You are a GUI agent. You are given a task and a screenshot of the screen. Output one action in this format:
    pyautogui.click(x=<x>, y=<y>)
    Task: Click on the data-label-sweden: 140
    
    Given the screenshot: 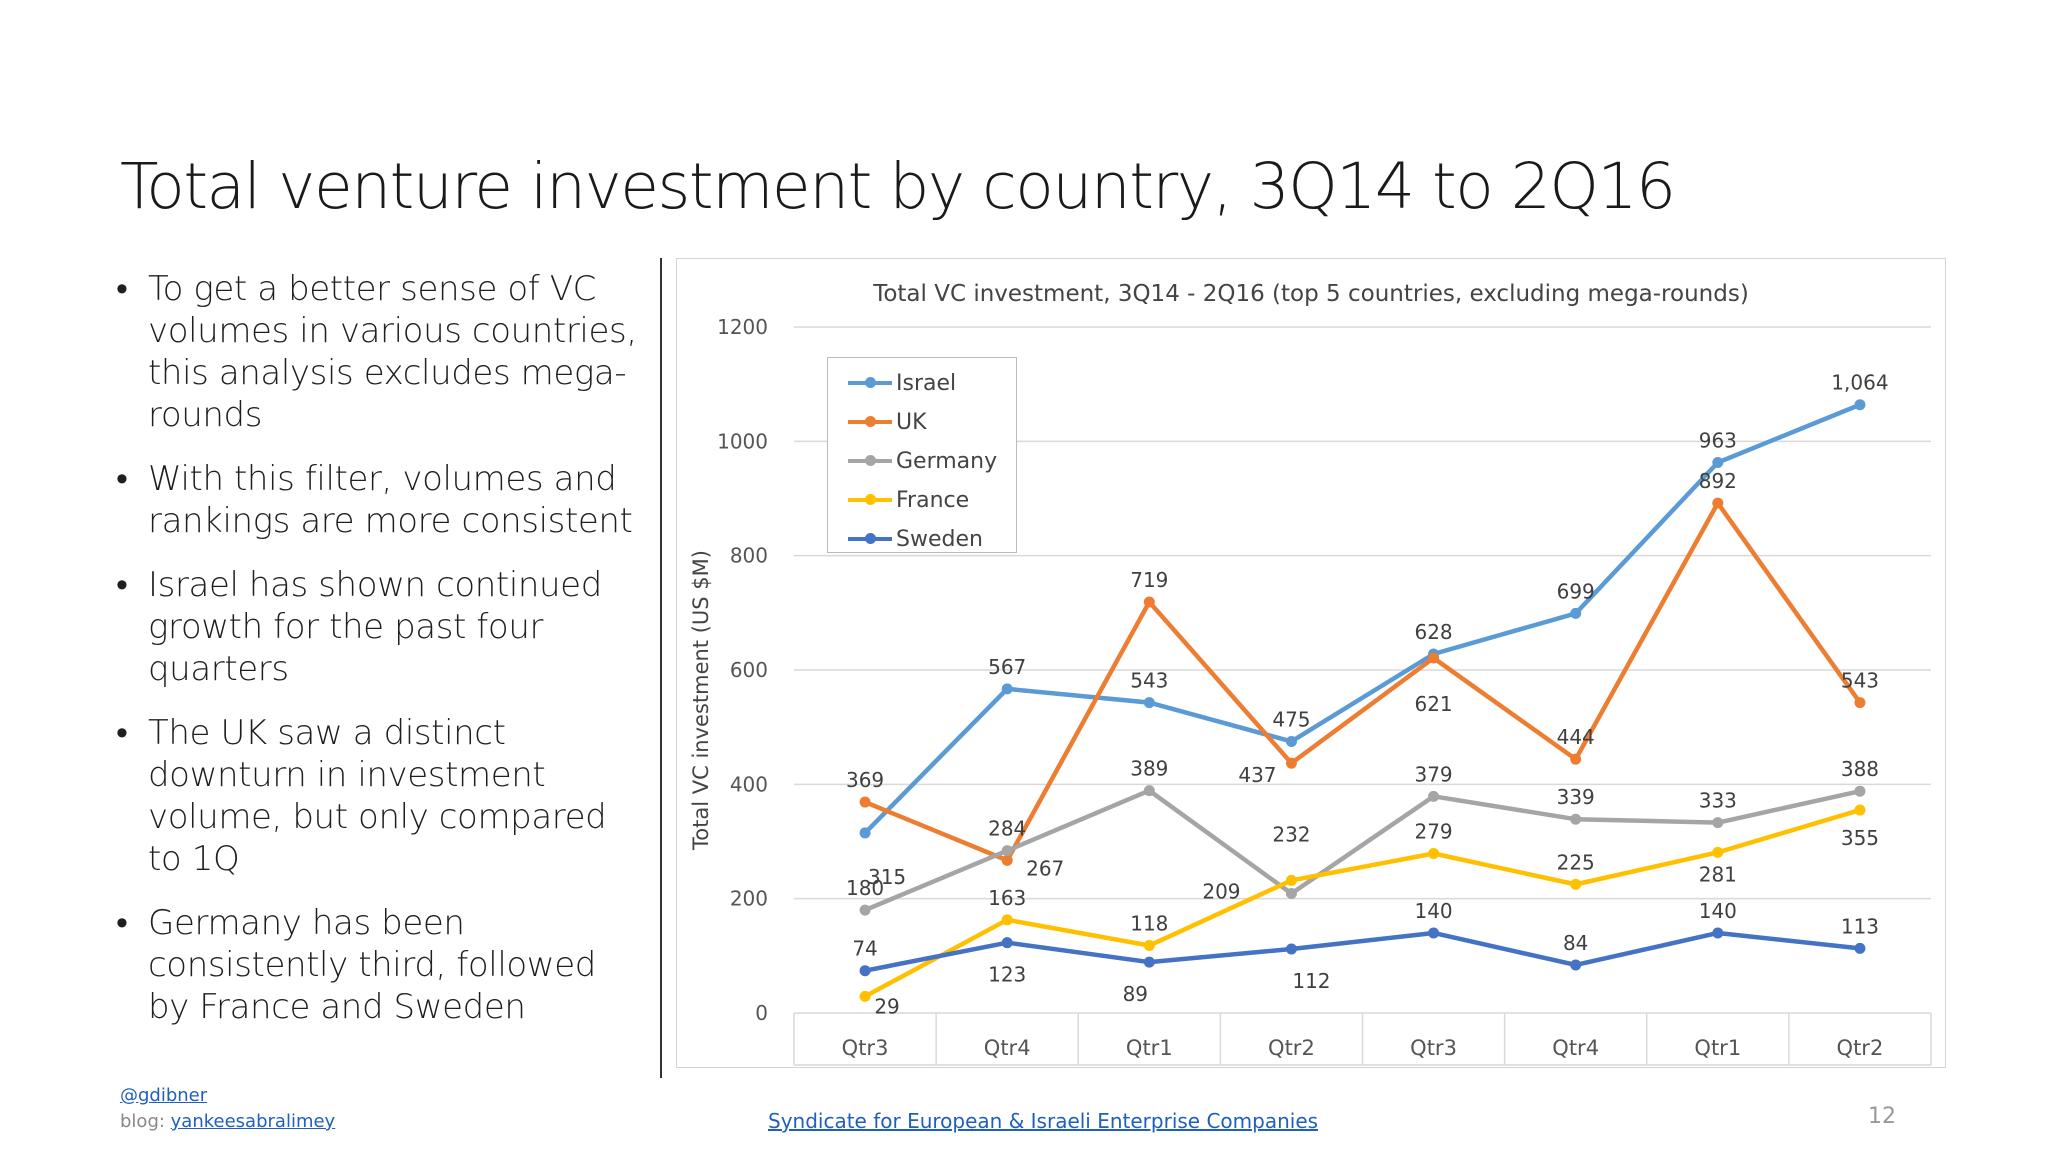 What is the action you would take?
    pyautogui.click(x=1718, y=911)
    